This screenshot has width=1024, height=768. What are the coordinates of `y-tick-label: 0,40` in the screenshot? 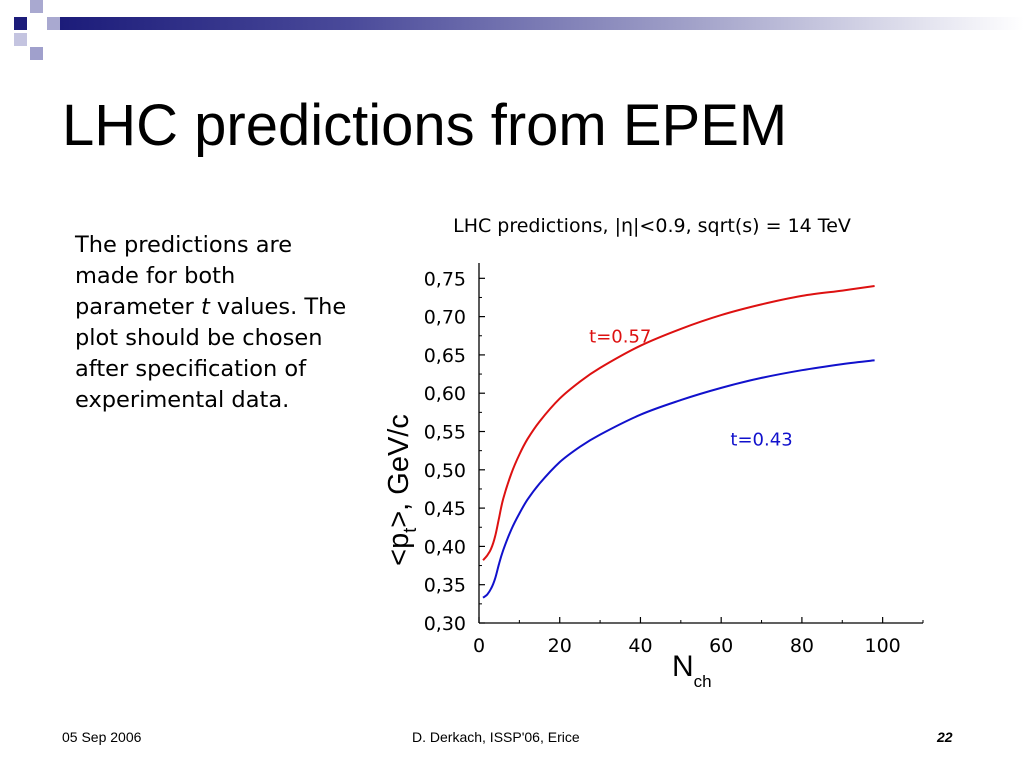 It's located at (445, 547).